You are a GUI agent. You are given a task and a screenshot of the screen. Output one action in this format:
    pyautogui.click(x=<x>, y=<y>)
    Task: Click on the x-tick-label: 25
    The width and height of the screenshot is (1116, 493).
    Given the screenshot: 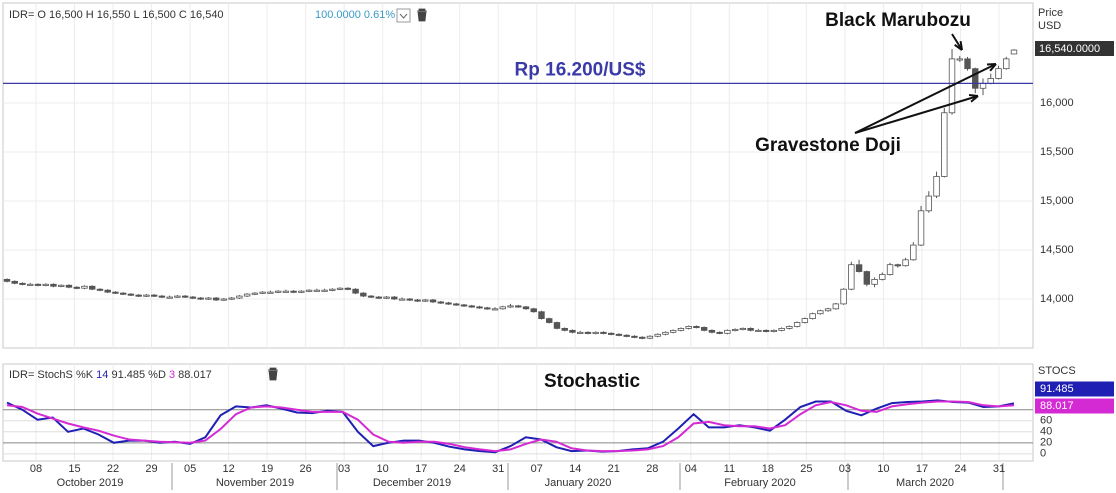 What is the action you would take?
    pyautogui.click(x=806, y=469)
    